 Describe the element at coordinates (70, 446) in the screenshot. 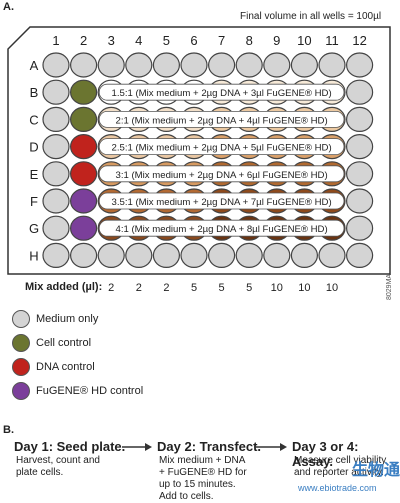

I see `step-title: Day 1: Seed plate.` at that location.